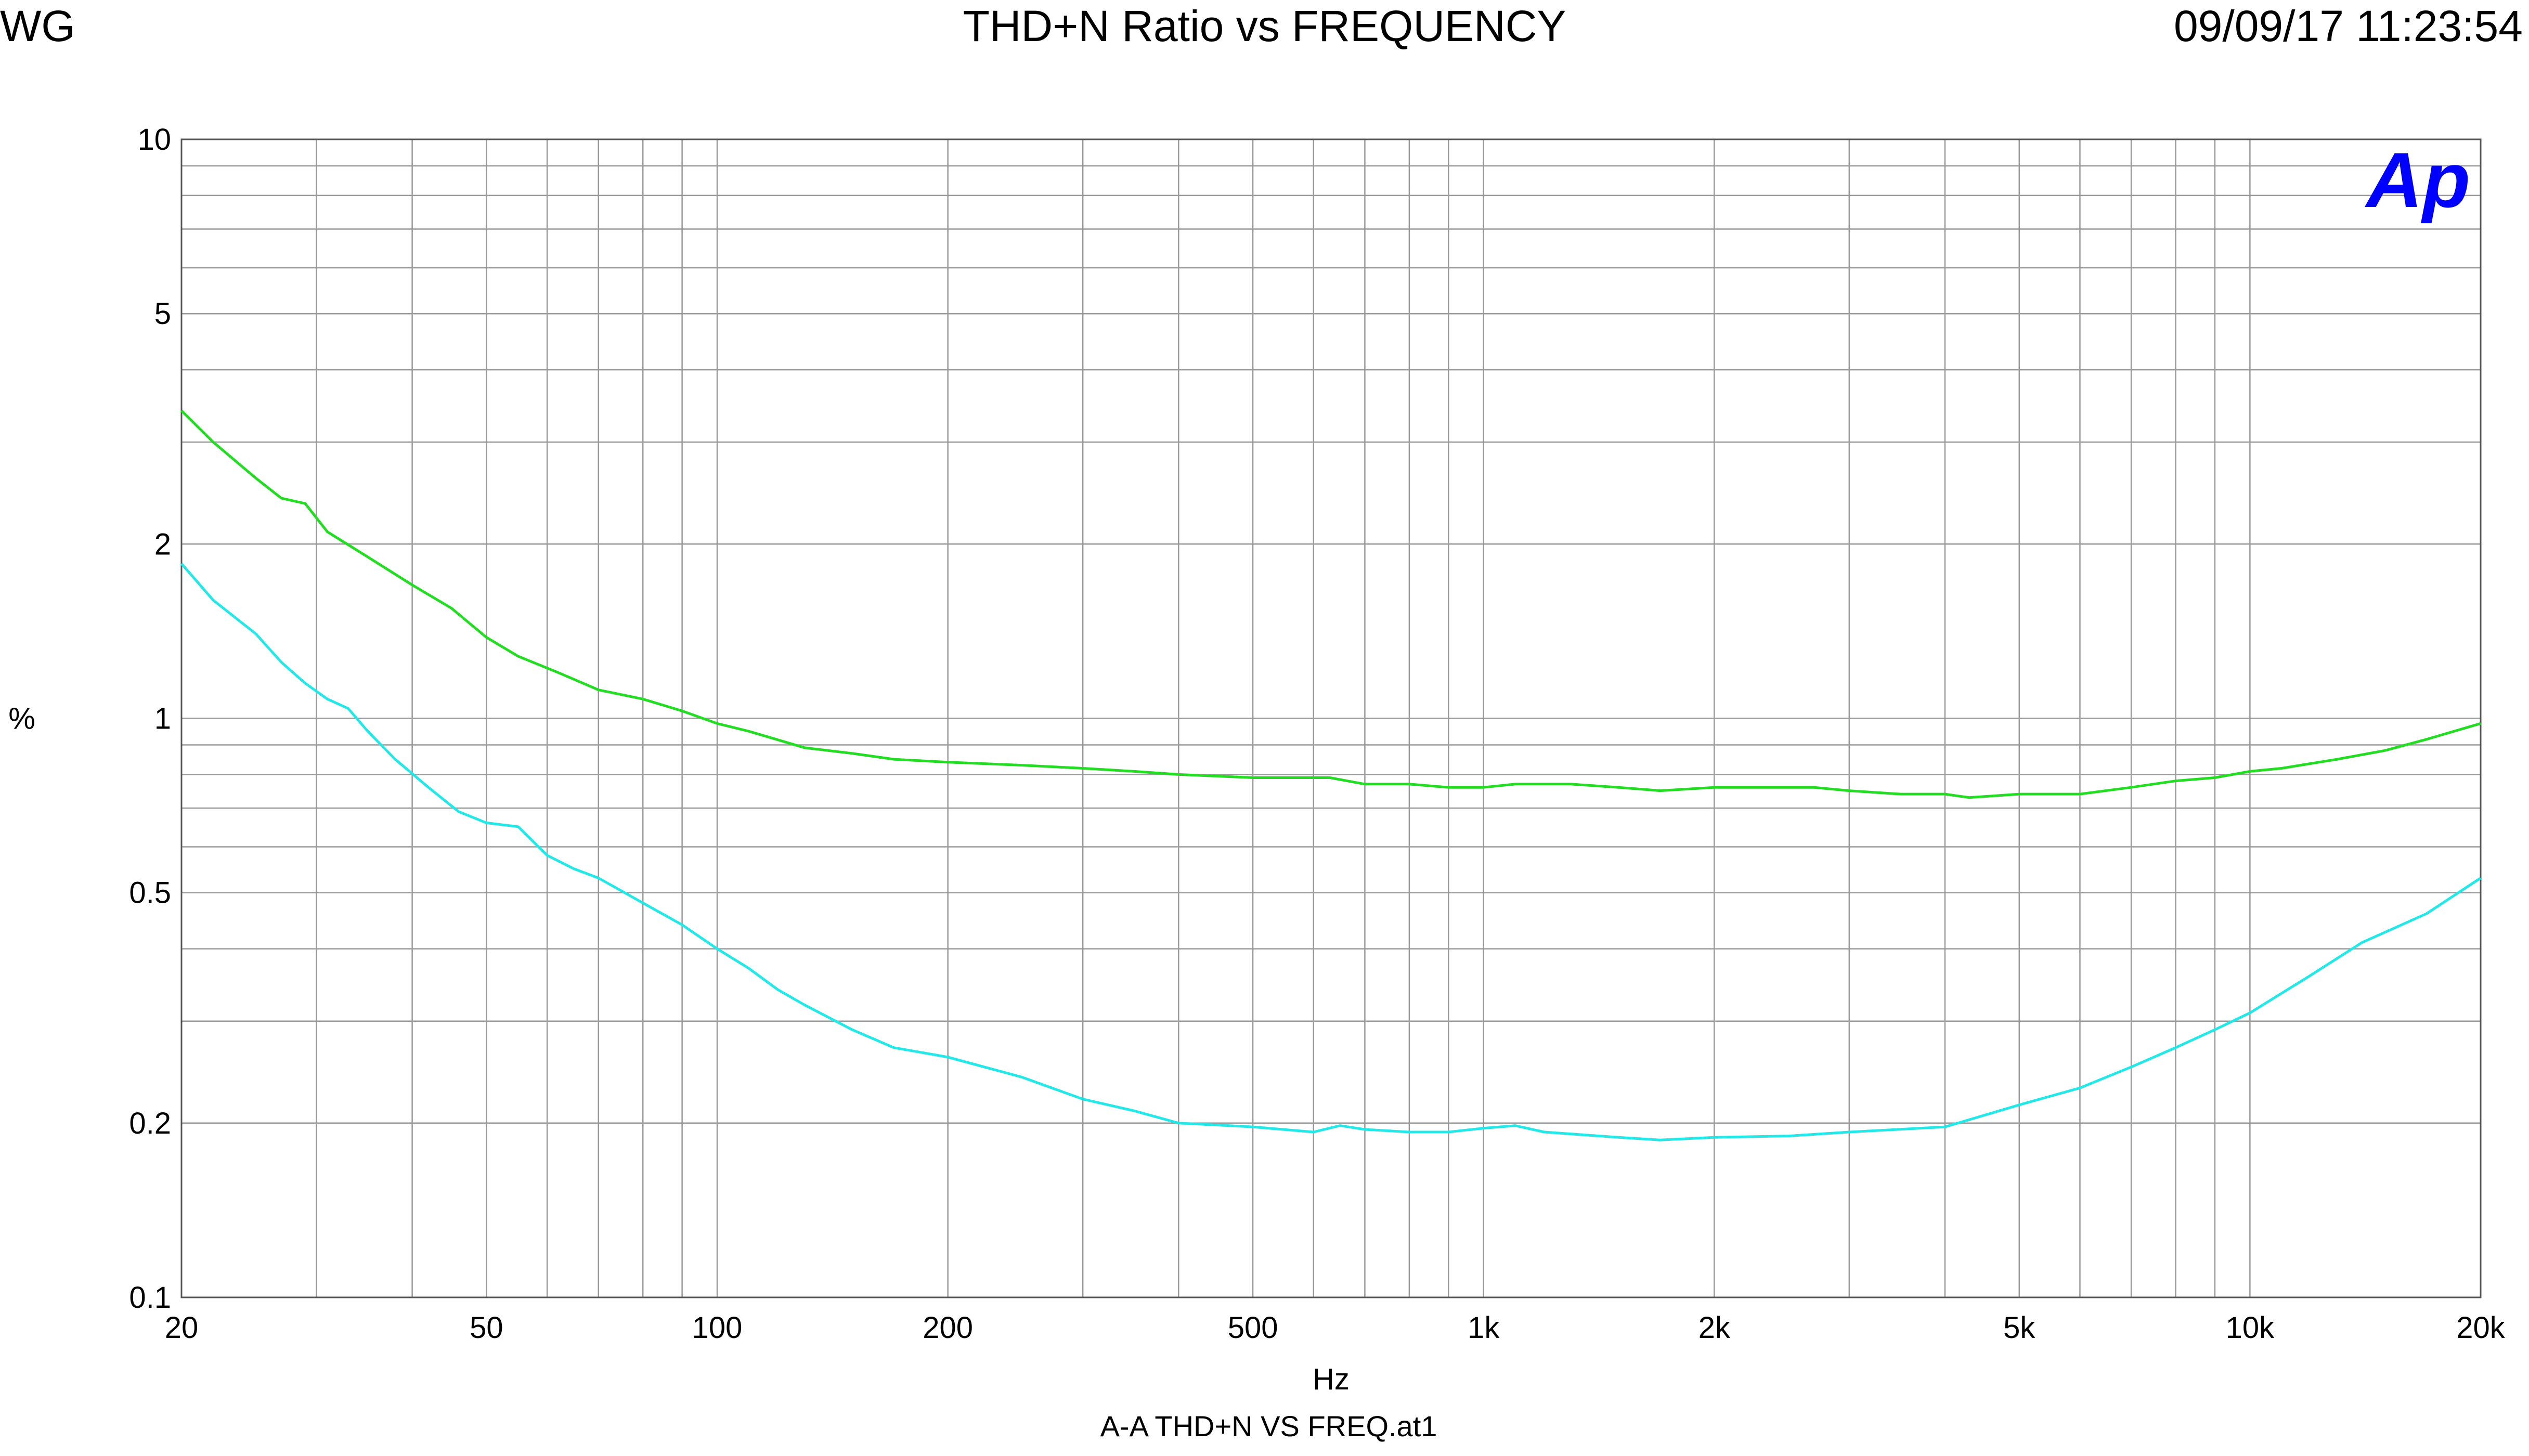 The width and height of the screenshot is (2529, 1456). Describe the element at coordinates (1264, 26) in the screenshot. I see `chart-title: THD+N Ratio vs FREQUENCY` at that location.